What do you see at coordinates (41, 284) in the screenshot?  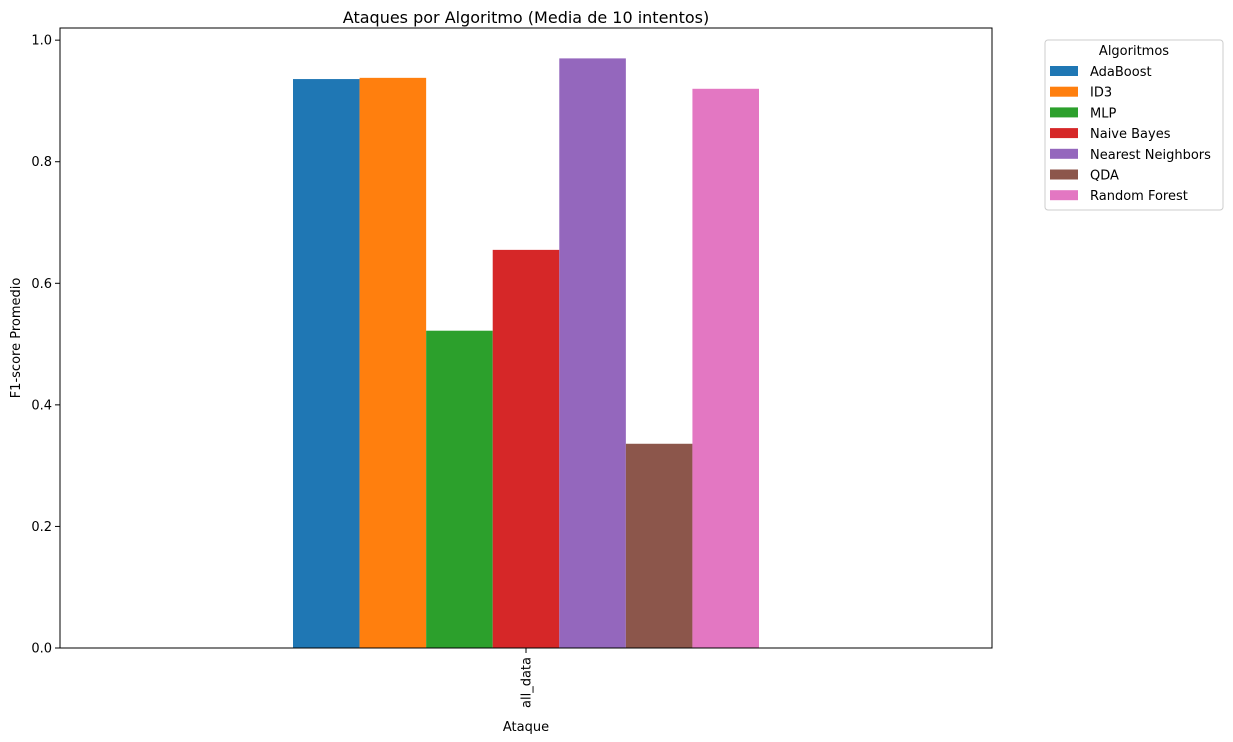 I see `y-tick-label: 0.6` at bounding box center [41, 284].